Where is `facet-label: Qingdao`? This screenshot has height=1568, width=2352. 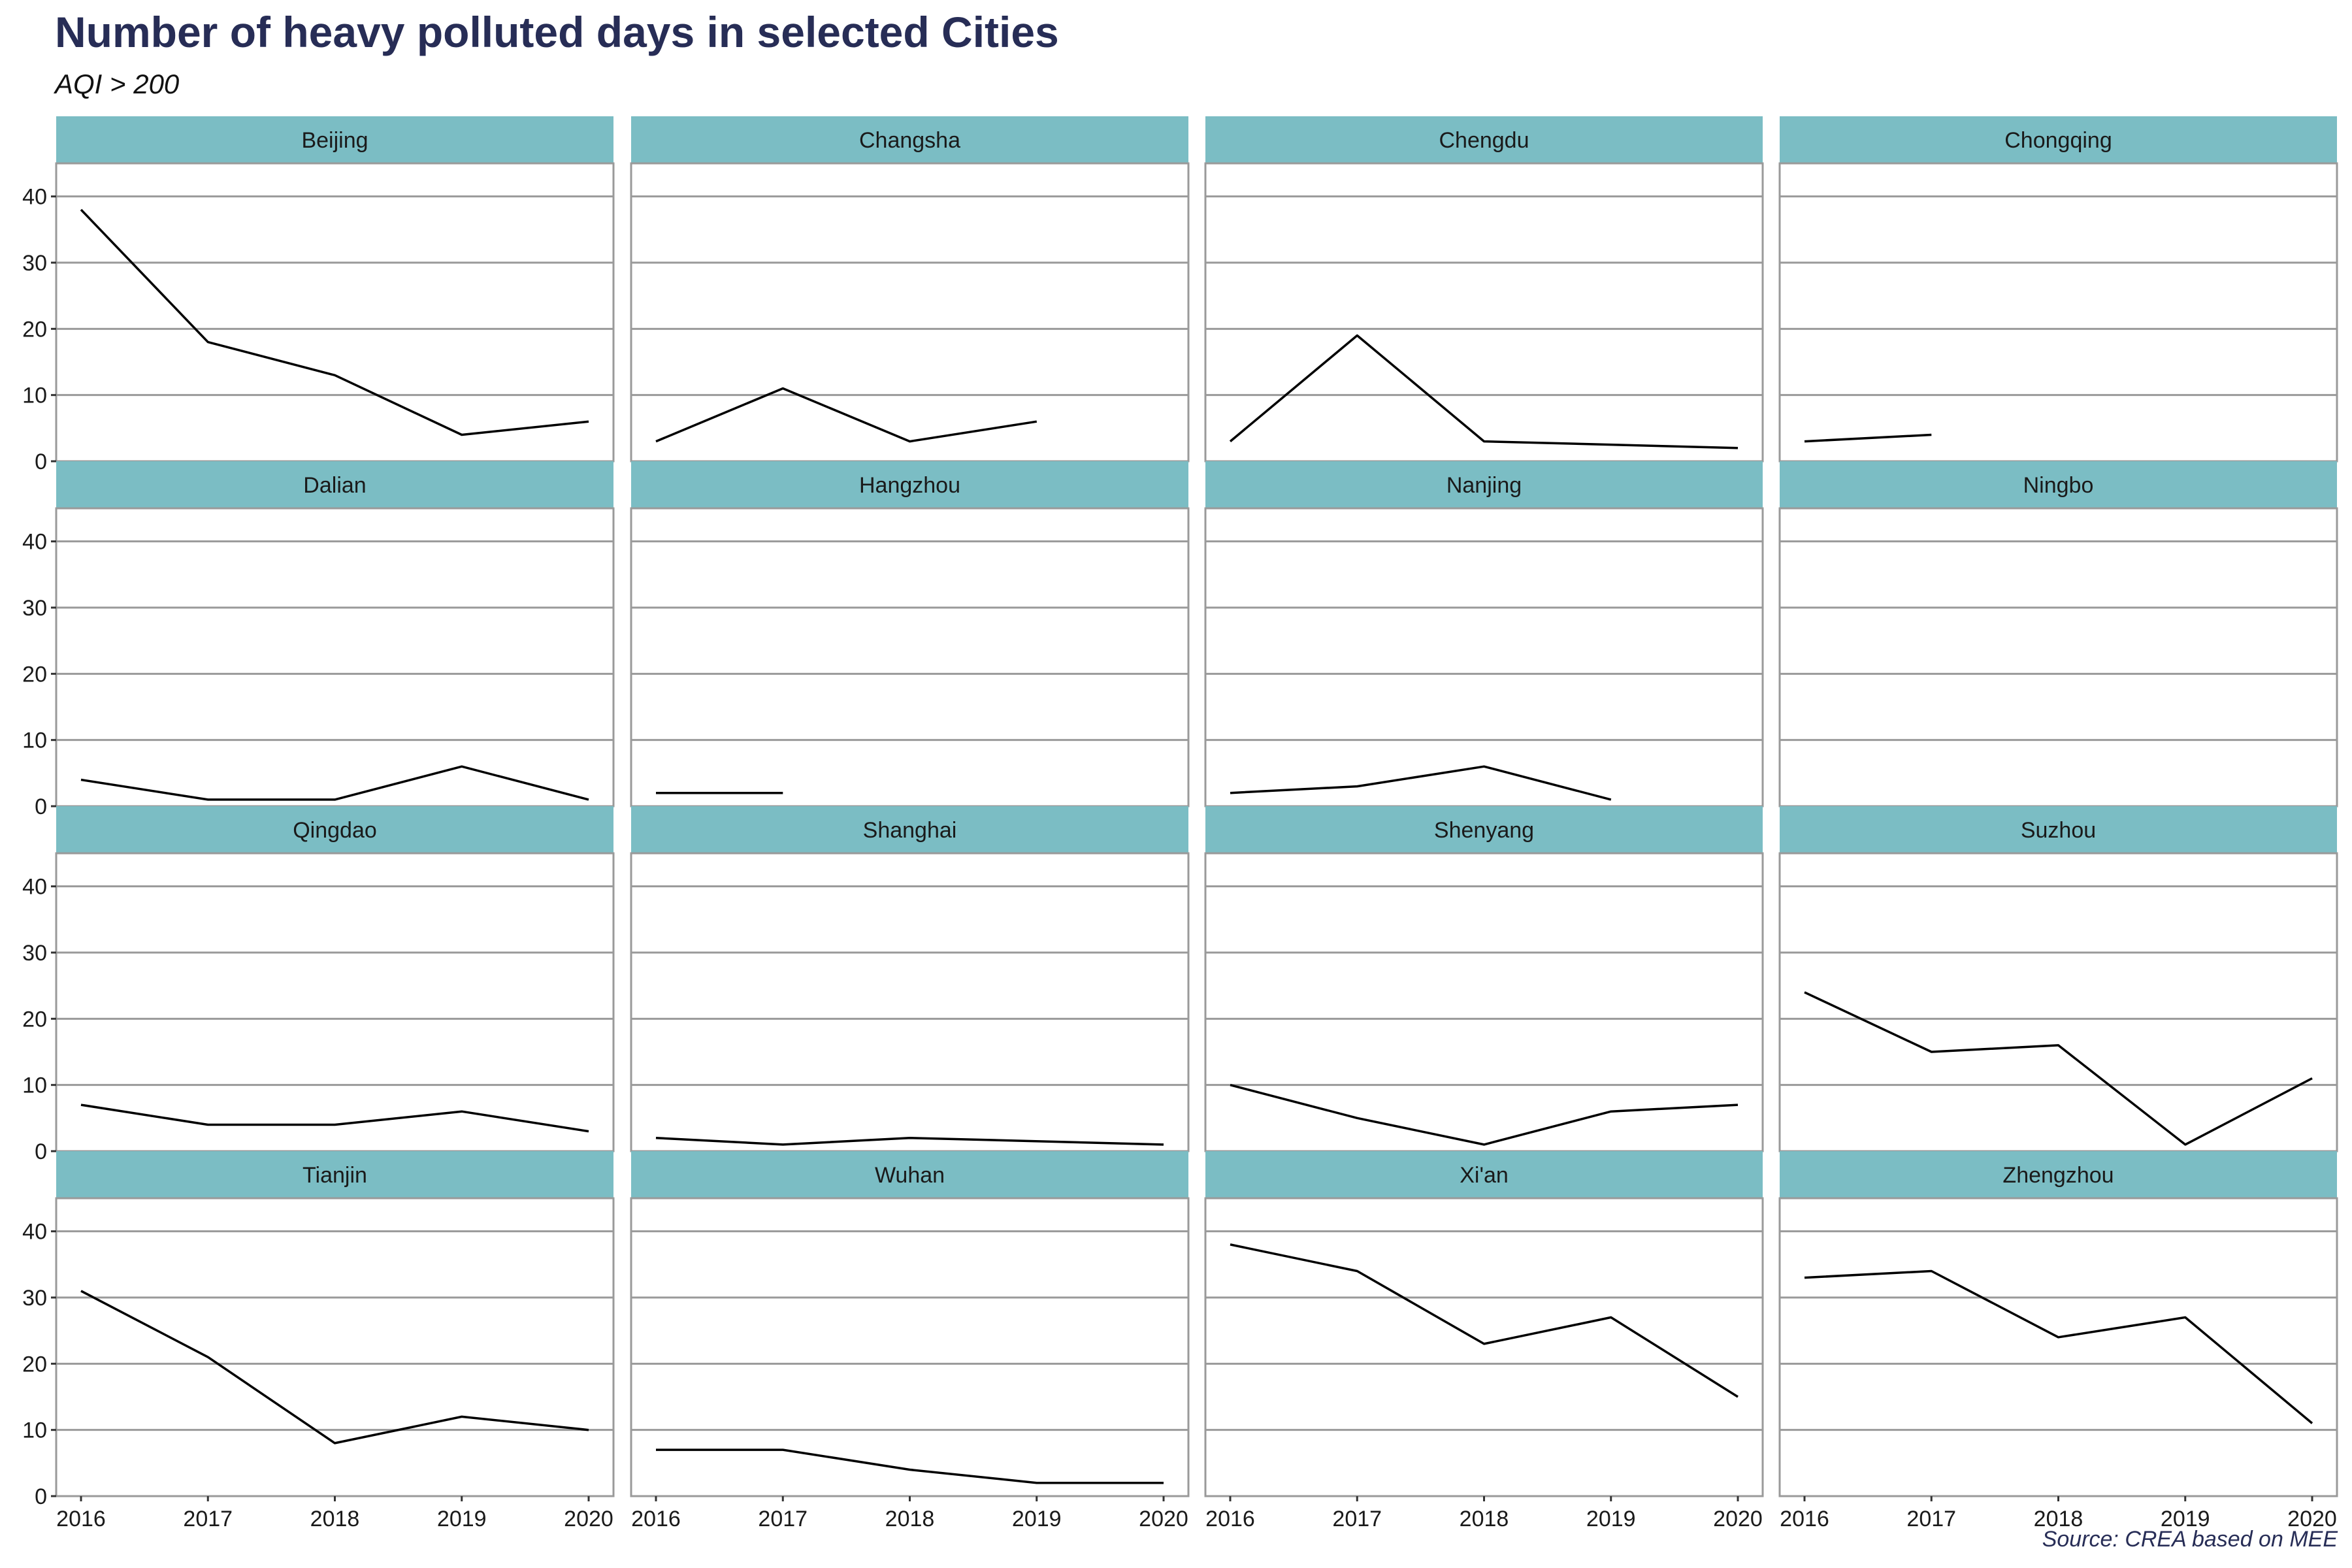
facet-label: Qingdao is located at coordinates (335, 830).